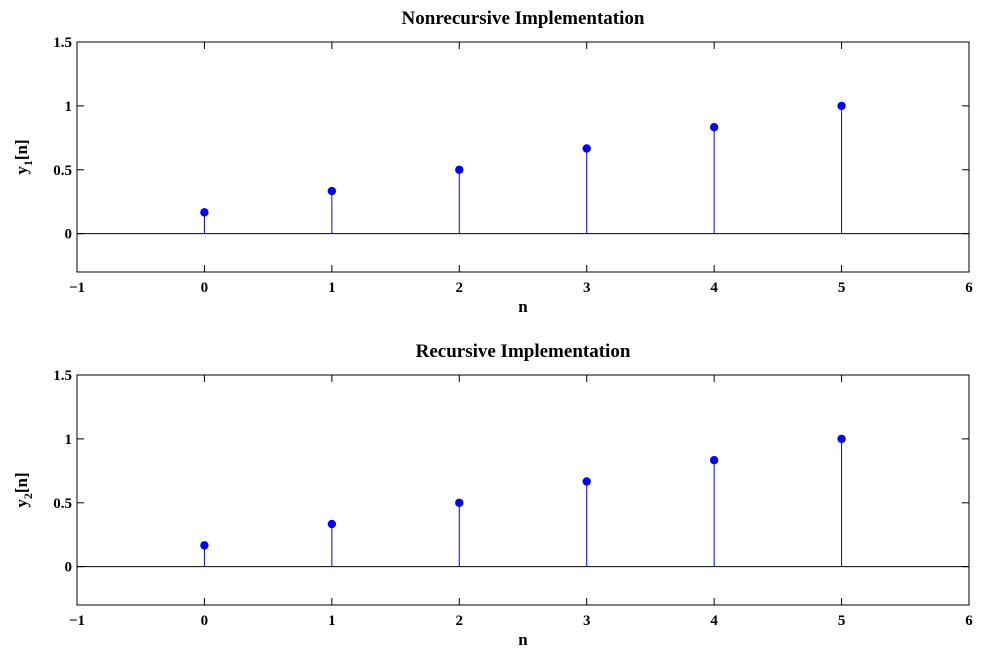 The image size is (981, 655). What do you see at coordinates (28, 163) in the screenshot?
I see `y-axis-label-subscript: 1` at bounding box center [28, 163].